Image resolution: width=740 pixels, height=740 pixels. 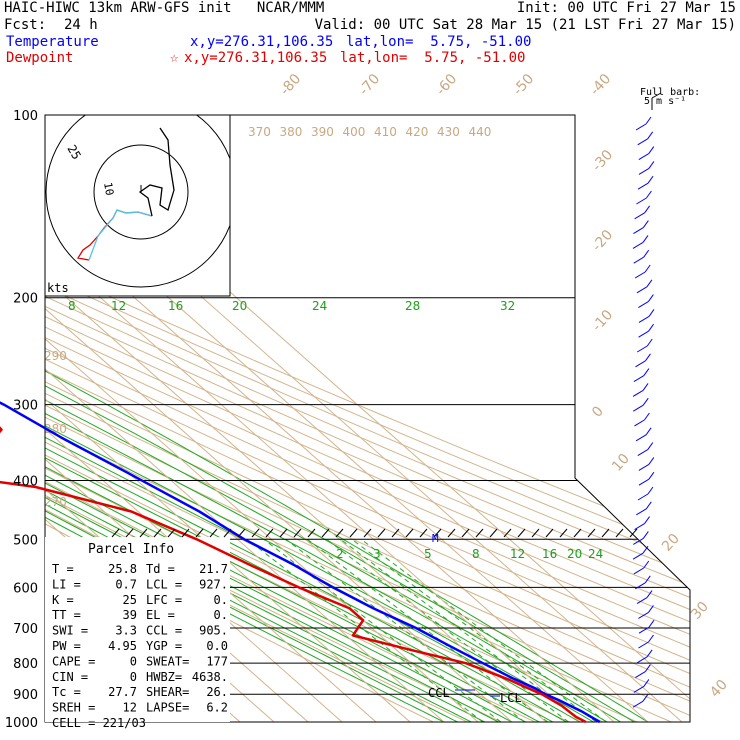 I want to click on parcel-row-right-value: 6.2, so click(x=217, y=708).